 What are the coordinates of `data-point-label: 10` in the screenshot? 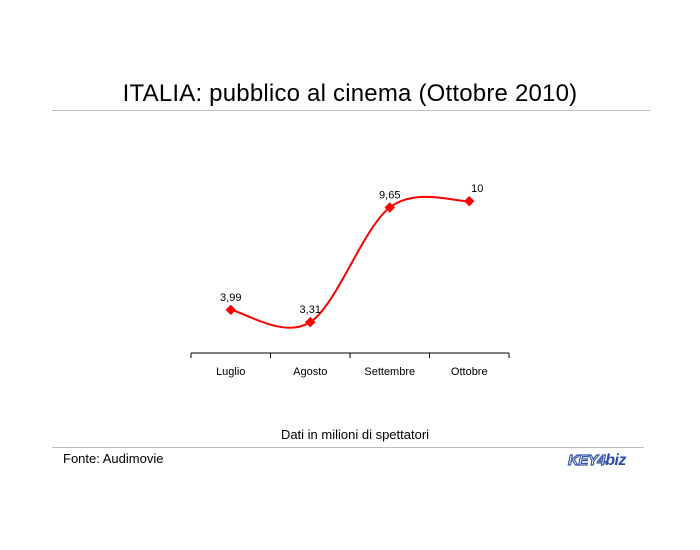 It's located at (477, 189).